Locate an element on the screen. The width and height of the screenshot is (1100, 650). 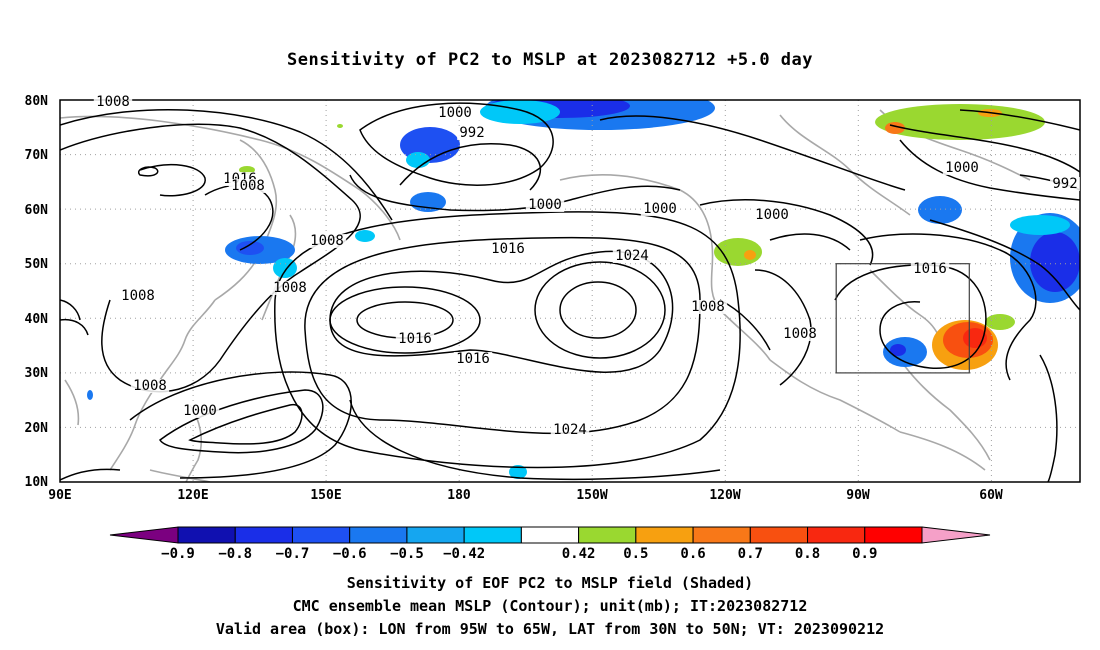
lon-label: 90W is located at coordinates (858, 495).